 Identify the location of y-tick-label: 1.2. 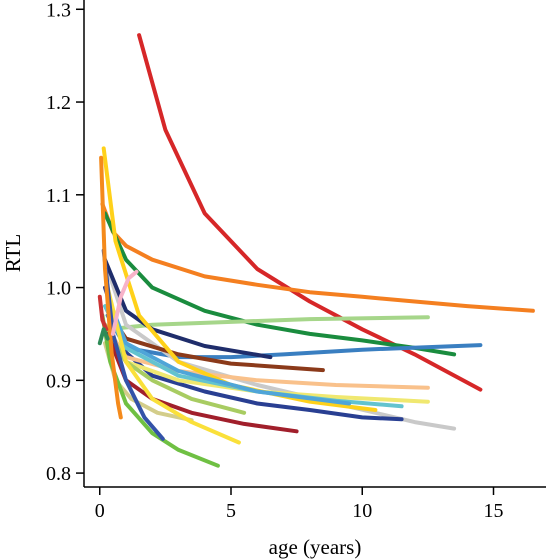
(58, 103).